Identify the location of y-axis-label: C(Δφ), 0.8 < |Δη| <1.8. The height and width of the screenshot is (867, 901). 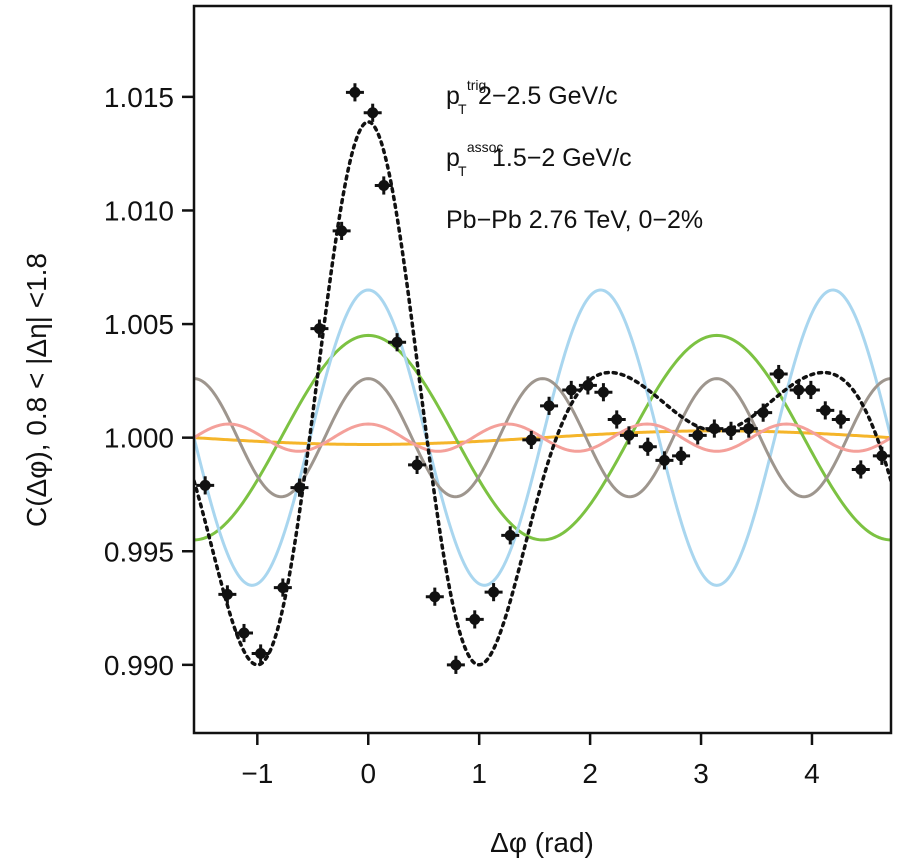
(36, 390).